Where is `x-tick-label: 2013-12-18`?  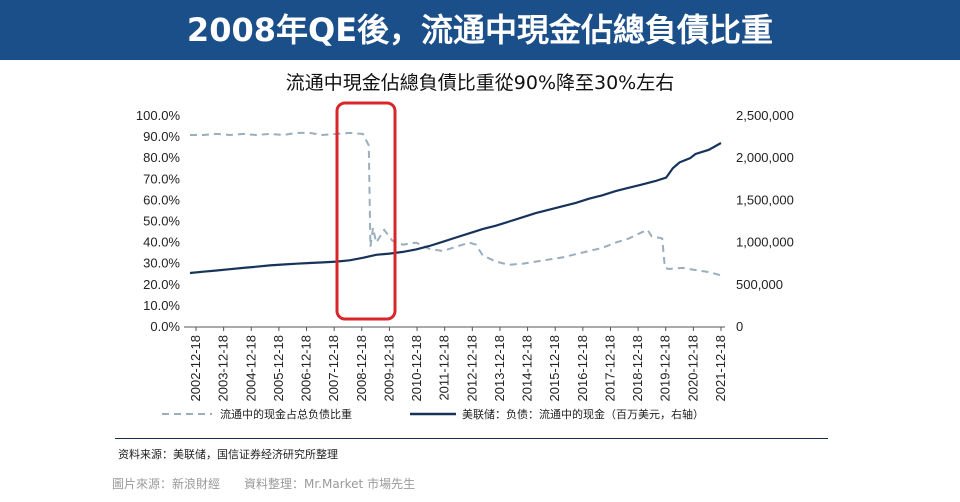
x-tick-label: 2013-12-18 is located at coordinates (499, 368).